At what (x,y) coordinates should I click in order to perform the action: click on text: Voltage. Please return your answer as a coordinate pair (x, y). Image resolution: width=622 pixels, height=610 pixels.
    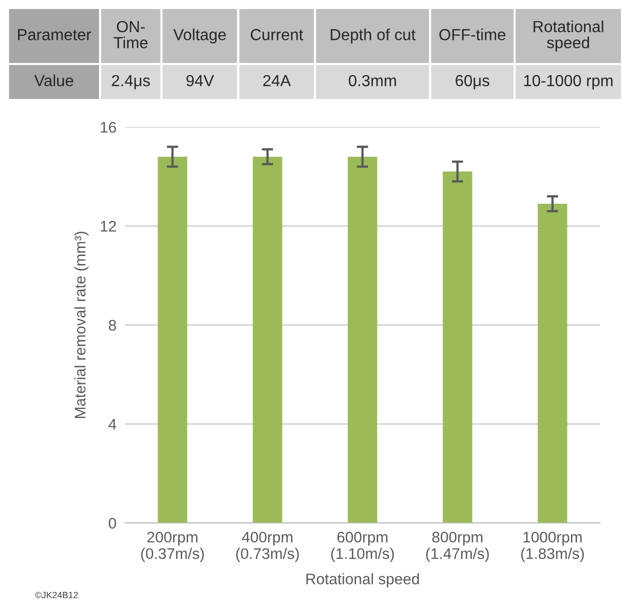
    Looking at the image, I should click on (199, 36).